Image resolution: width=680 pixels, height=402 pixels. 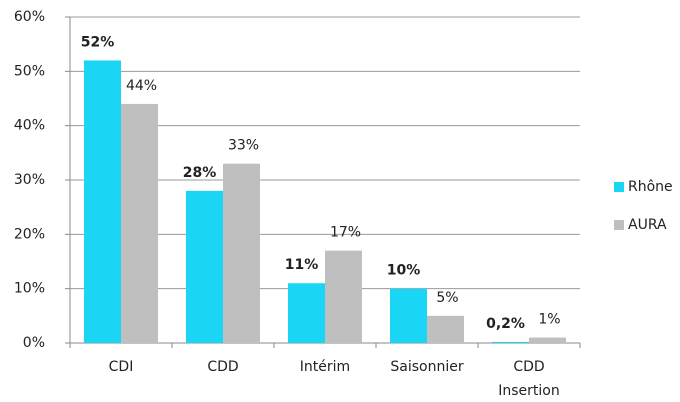 What do you see at coordinates (29, 180) in the screenshot?
I see `y-tick-label: 30%` at bounding box center [29, 180].